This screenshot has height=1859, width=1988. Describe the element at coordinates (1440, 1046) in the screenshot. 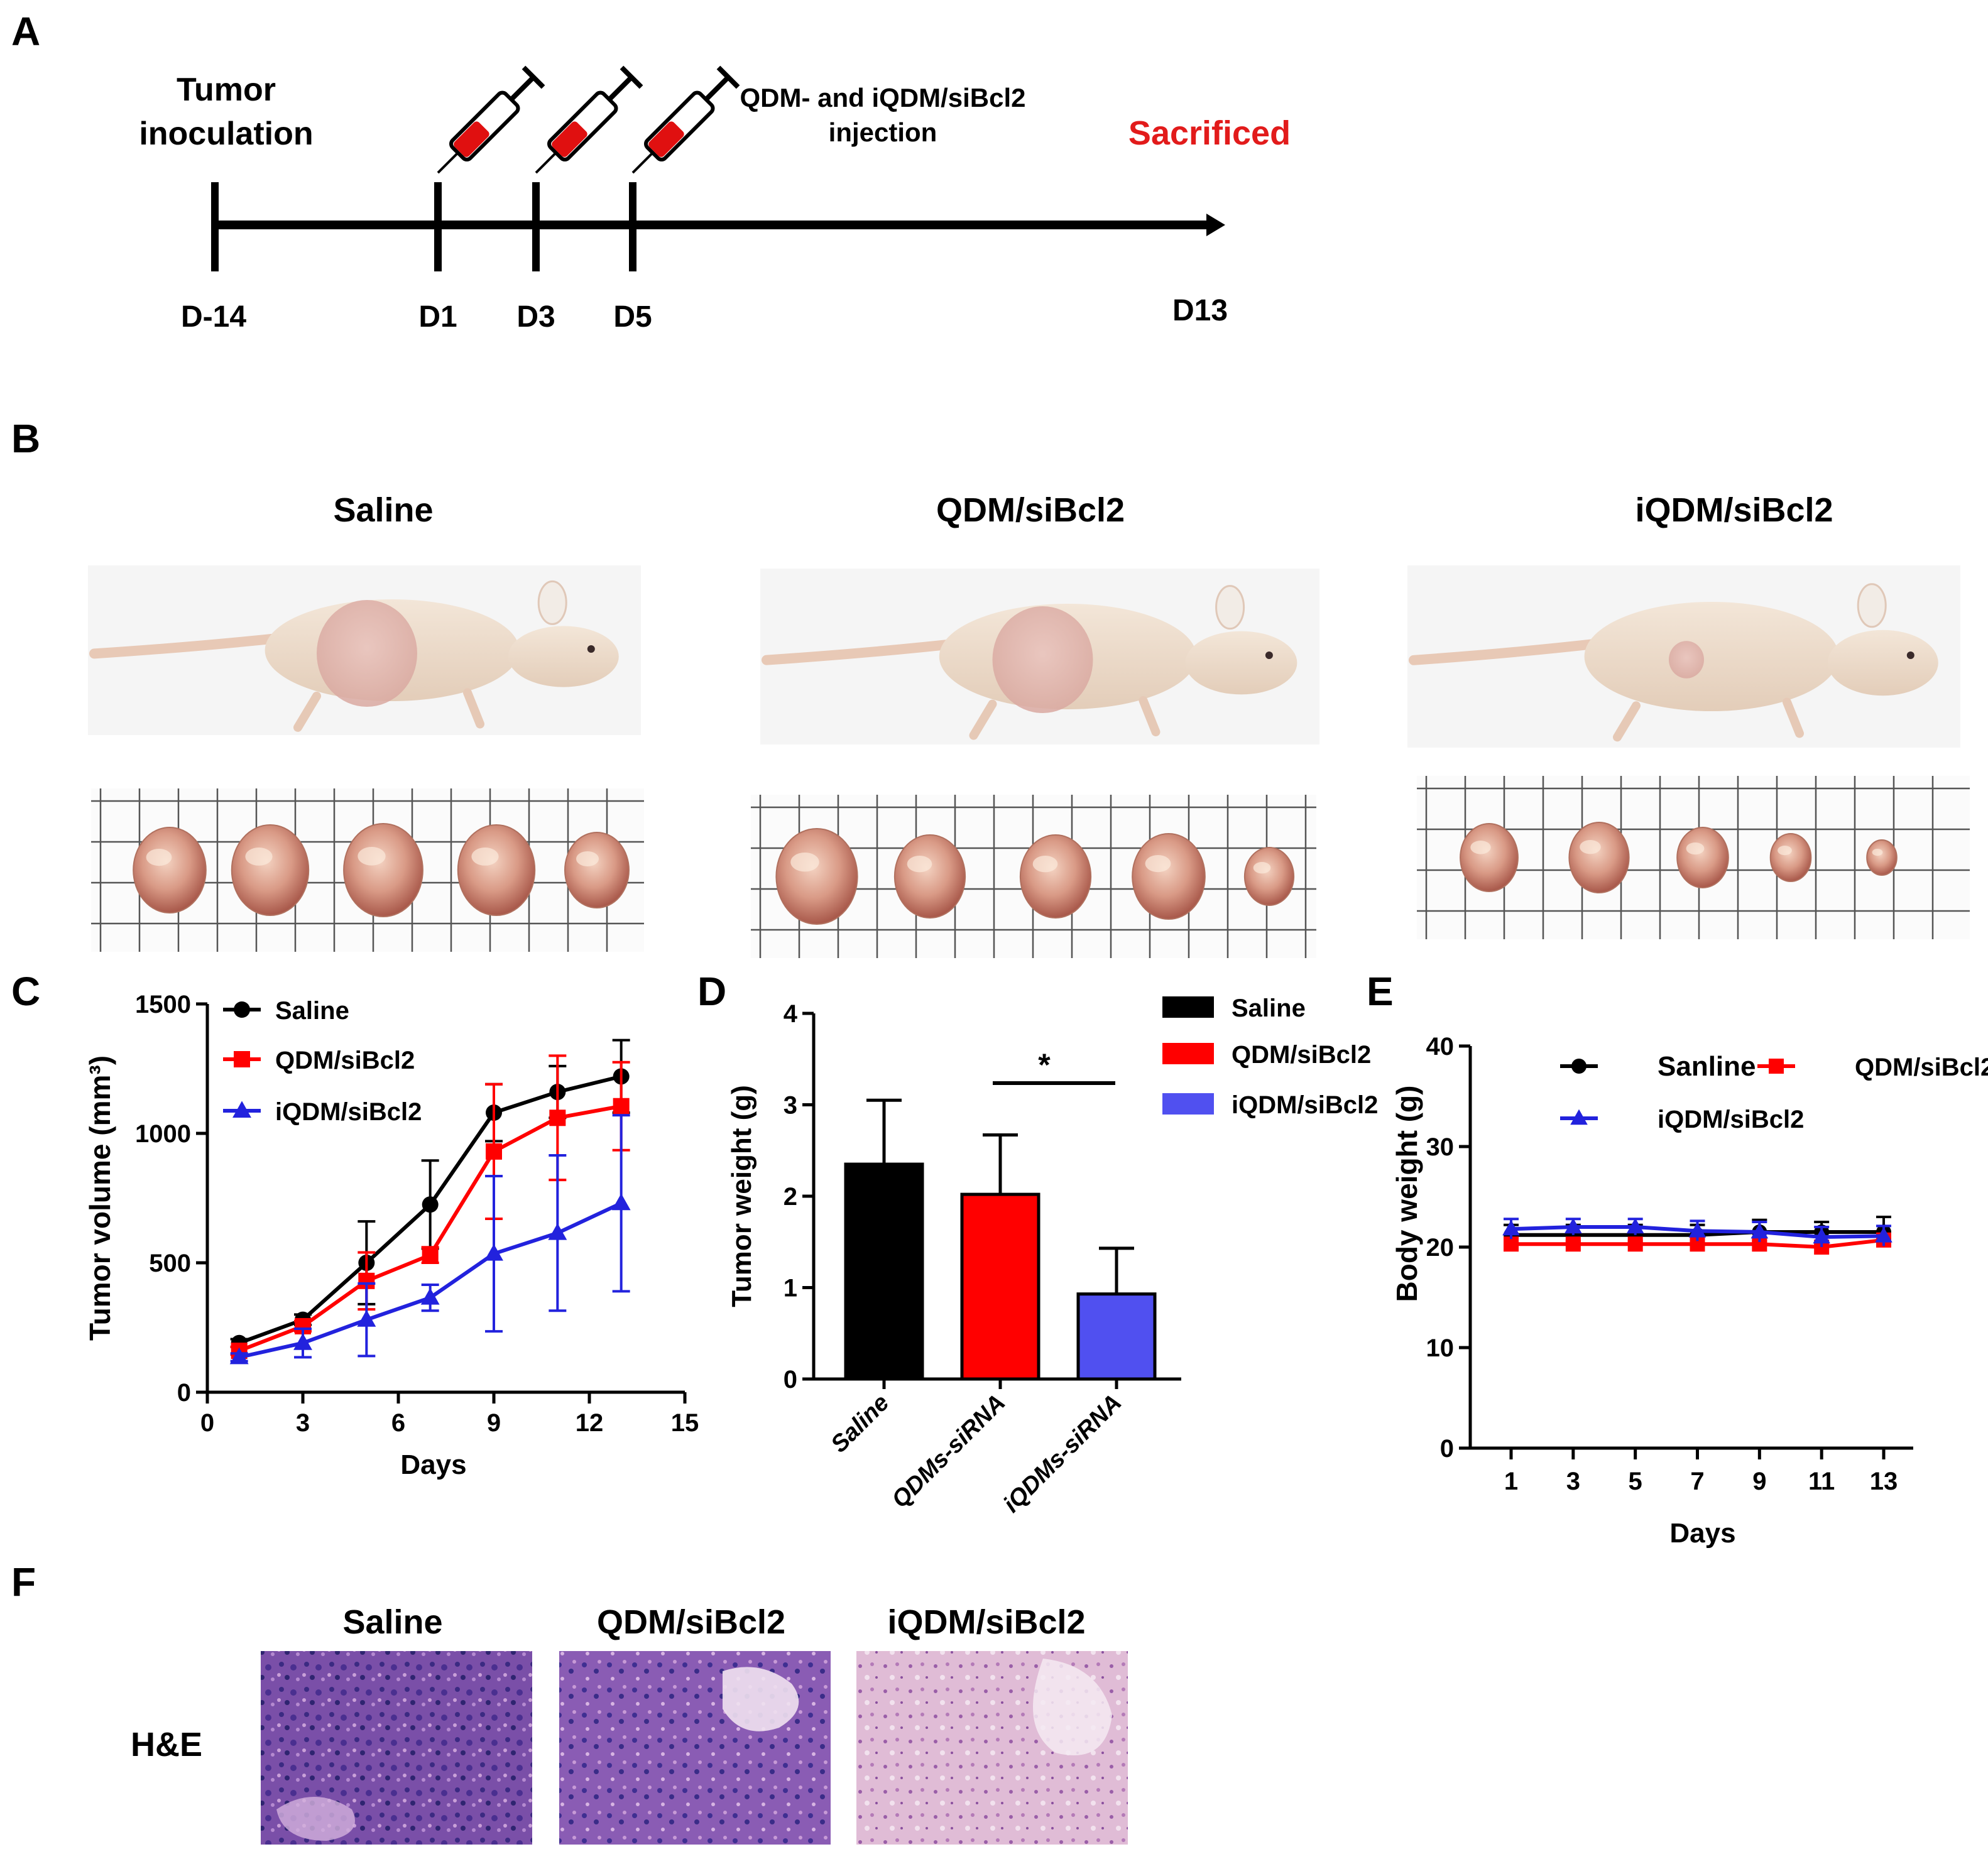

I see `y-tick-label: 40` at that location.